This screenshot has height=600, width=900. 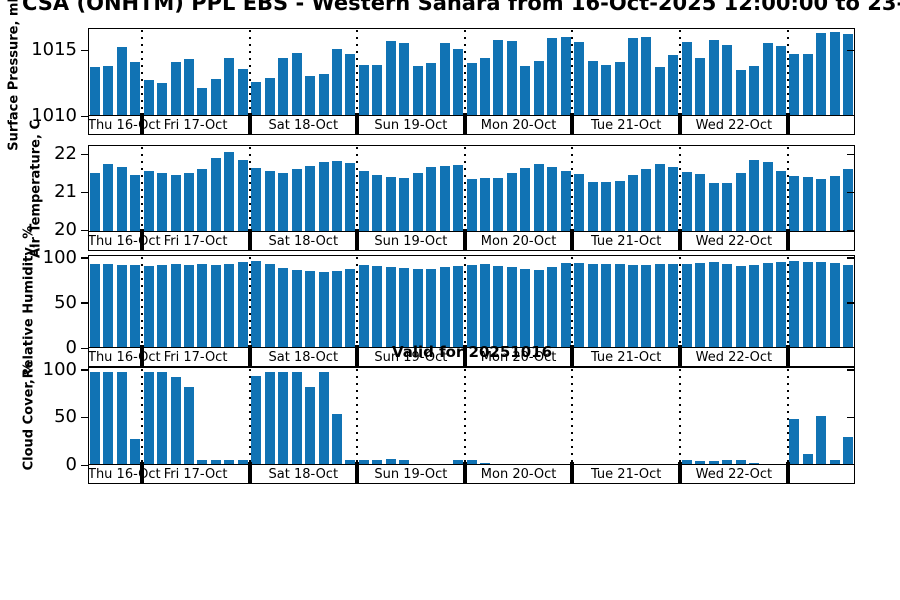 What do you see at coordinates (59, 369) in the screenshot?
I see `y-tick-label: 100` at bounding box center [59, 369].